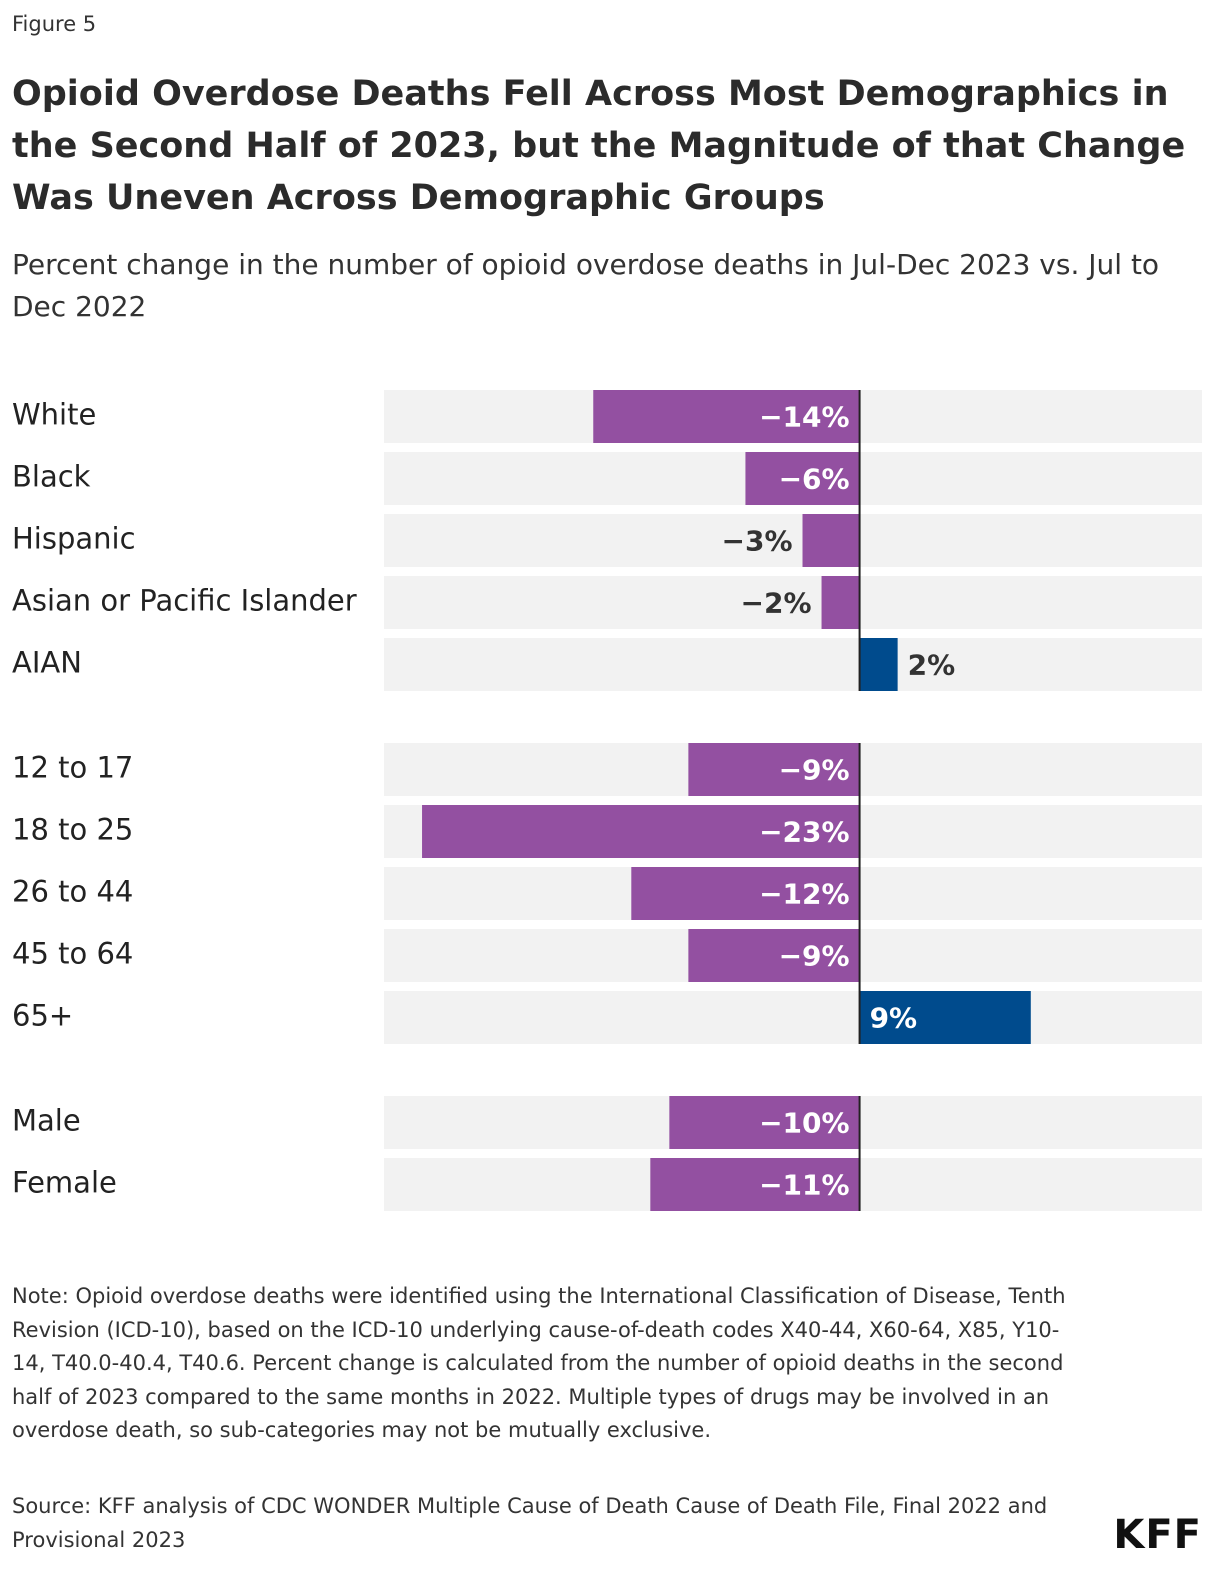 Image resolution: width=1220 pixels, height=1574 pixels. Describe the element at coordinates (932, 665) in the screenshot. I see `value-label: 2%` at that location.